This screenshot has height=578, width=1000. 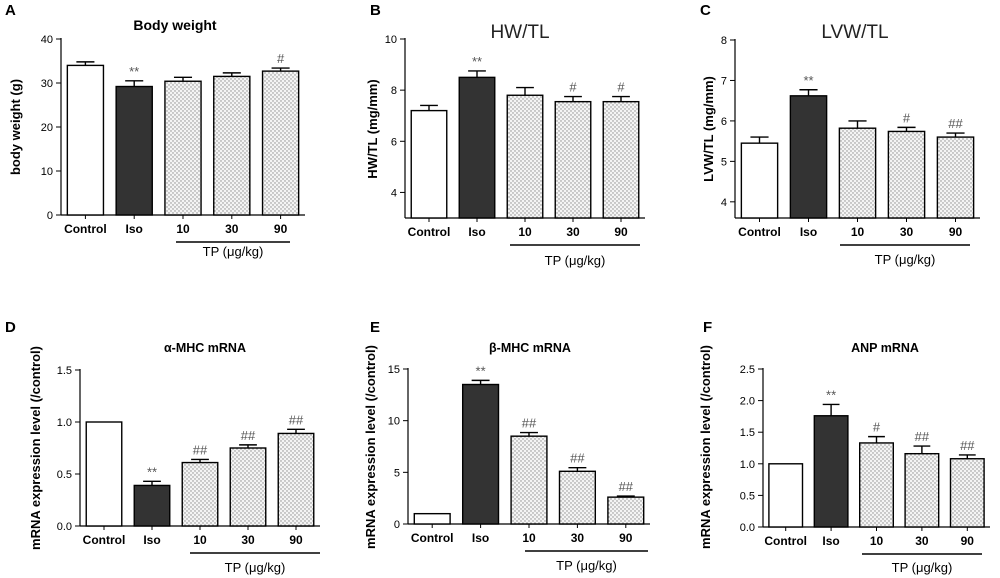 What do you see at coordinates (808, 232) in the screenshot?
I see `category-label-c-1: Iso` at bounding box center [808, 232].